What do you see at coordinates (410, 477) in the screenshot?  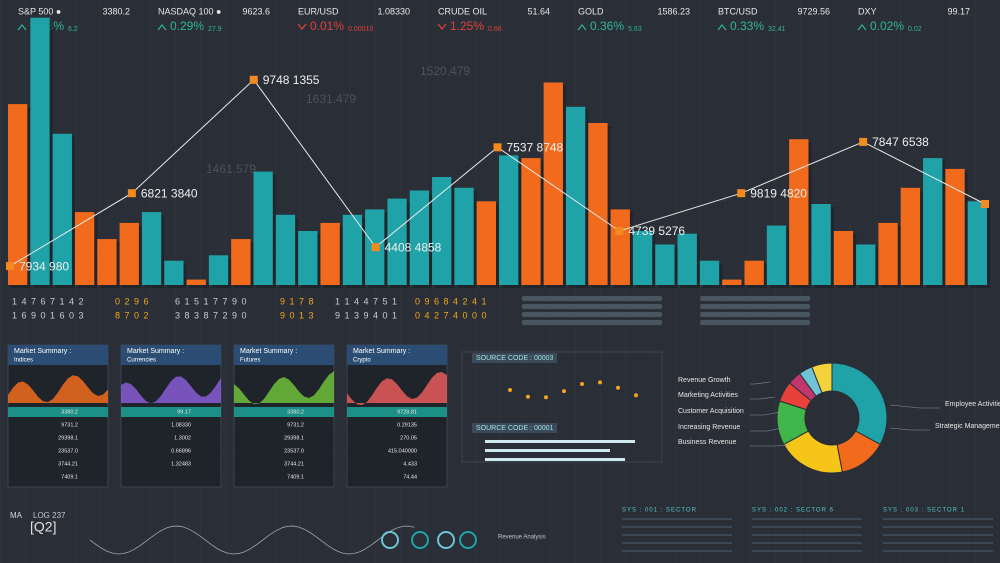 I see `panel-row-value: 74.44` at bounding box center [410, 477].